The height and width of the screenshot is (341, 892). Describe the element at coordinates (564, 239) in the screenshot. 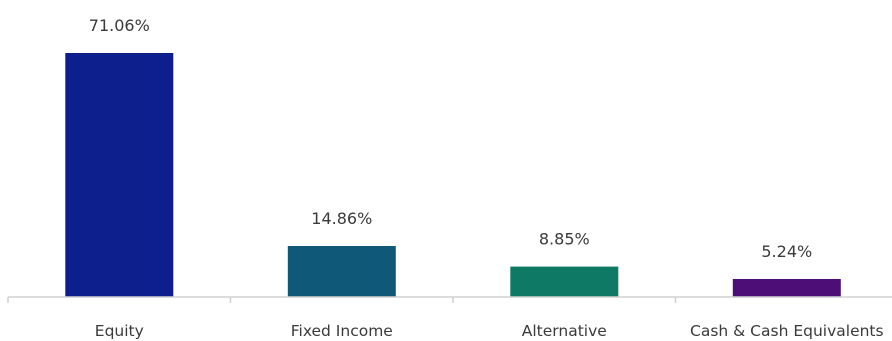

I see `data-label-alternative: 8.85%` at that location.